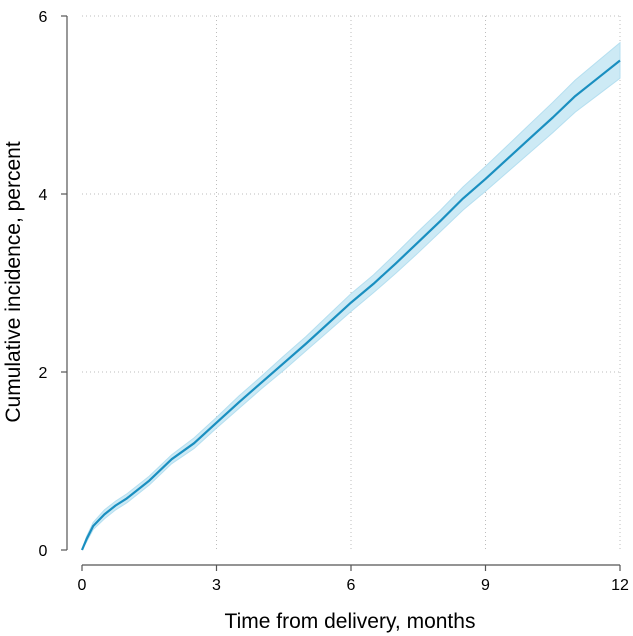 The height and width of the screenshot is (636, 633). I want to click on y-tick-label-0: 0, so click(43, 551).